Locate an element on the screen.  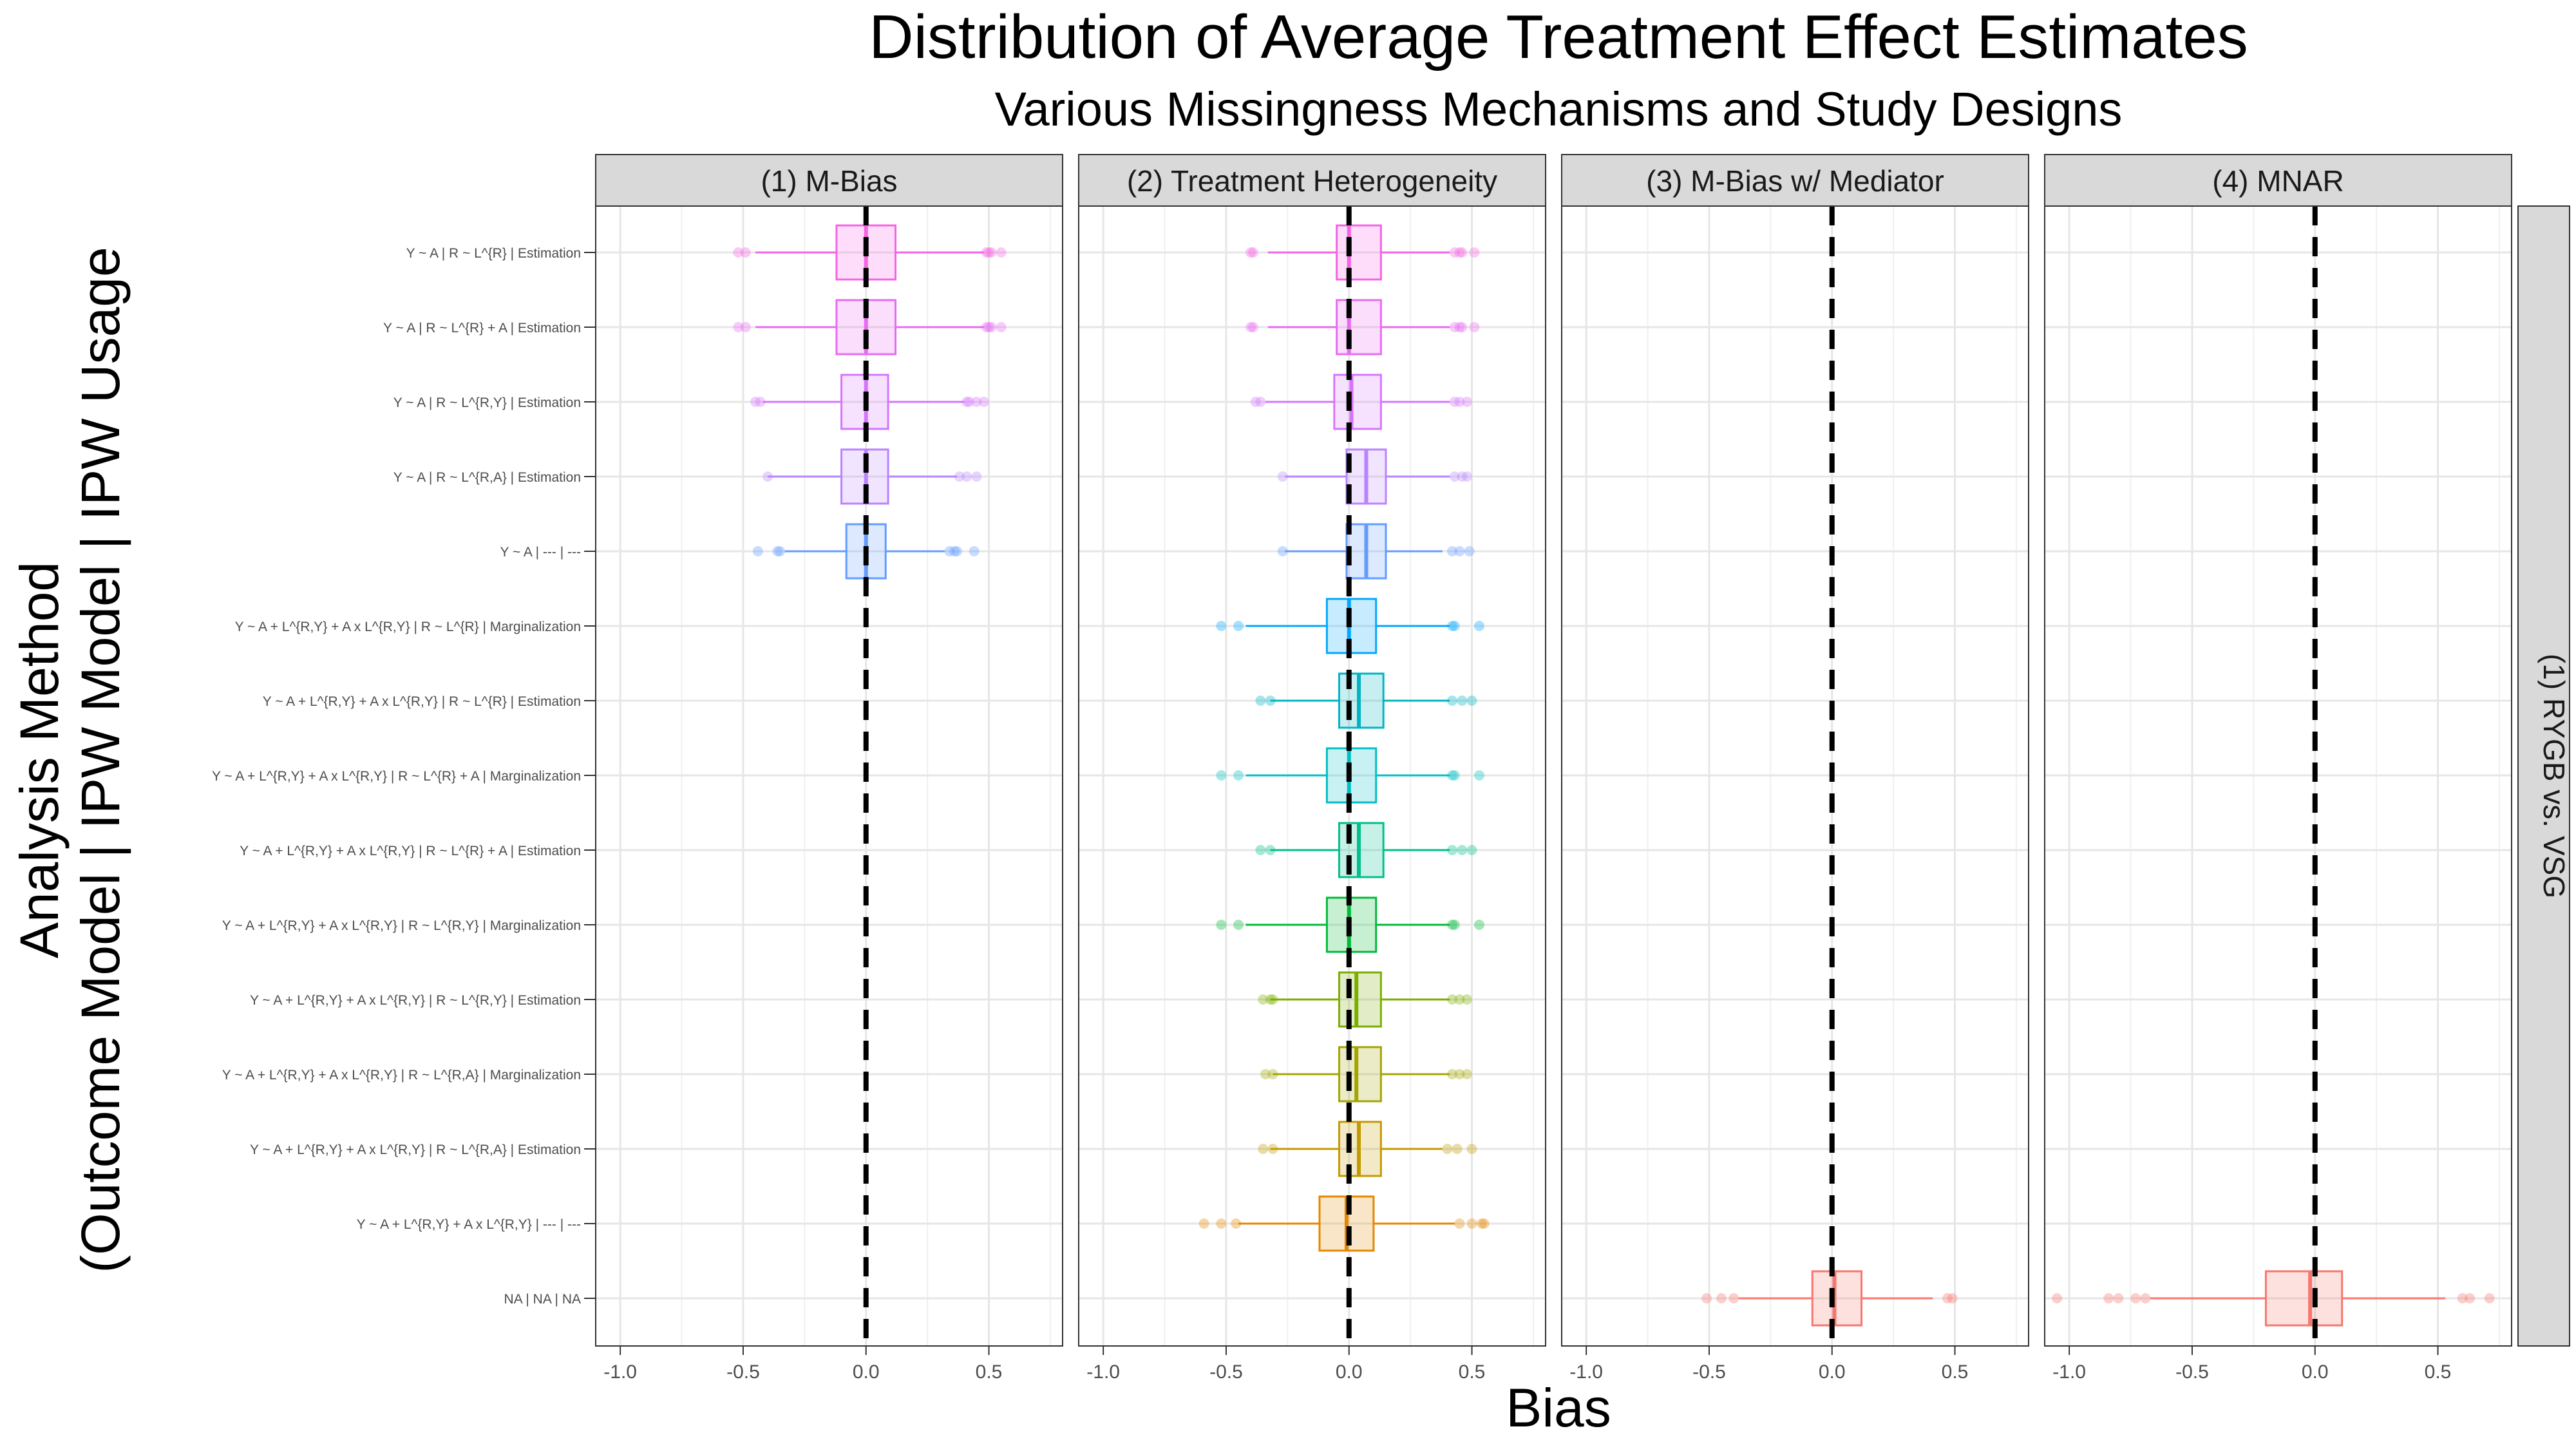
panel-strip-label: (3) M-Bias w/ Mediator is located at coordinates (1795, 181).